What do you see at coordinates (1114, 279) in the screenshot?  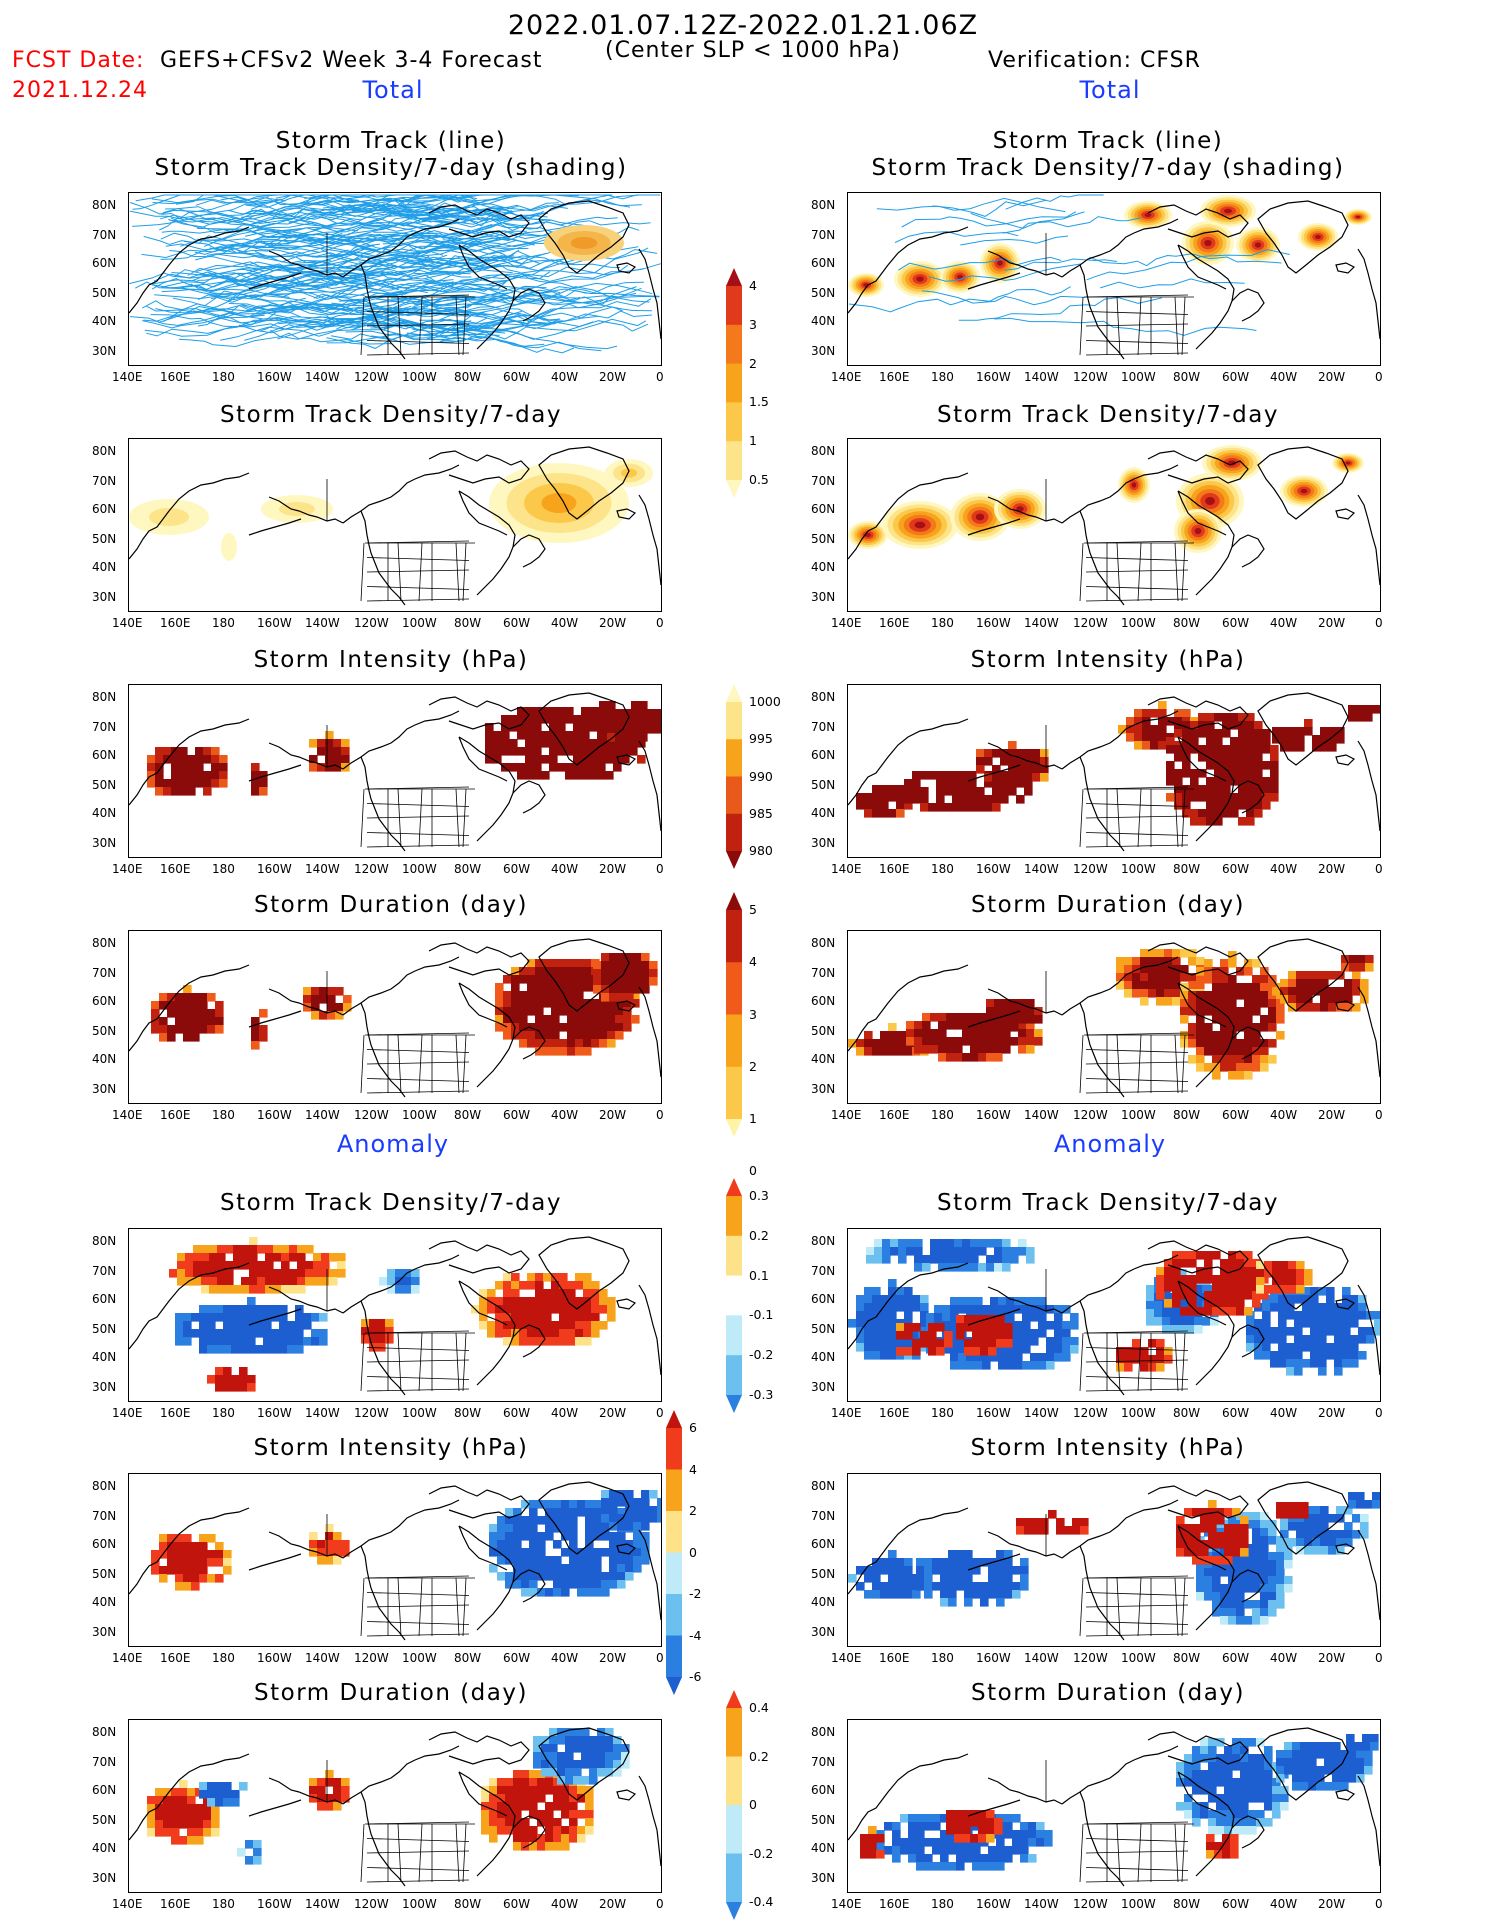 I see `map-panel-track-line-verification` at bounding box center [1114, 279].